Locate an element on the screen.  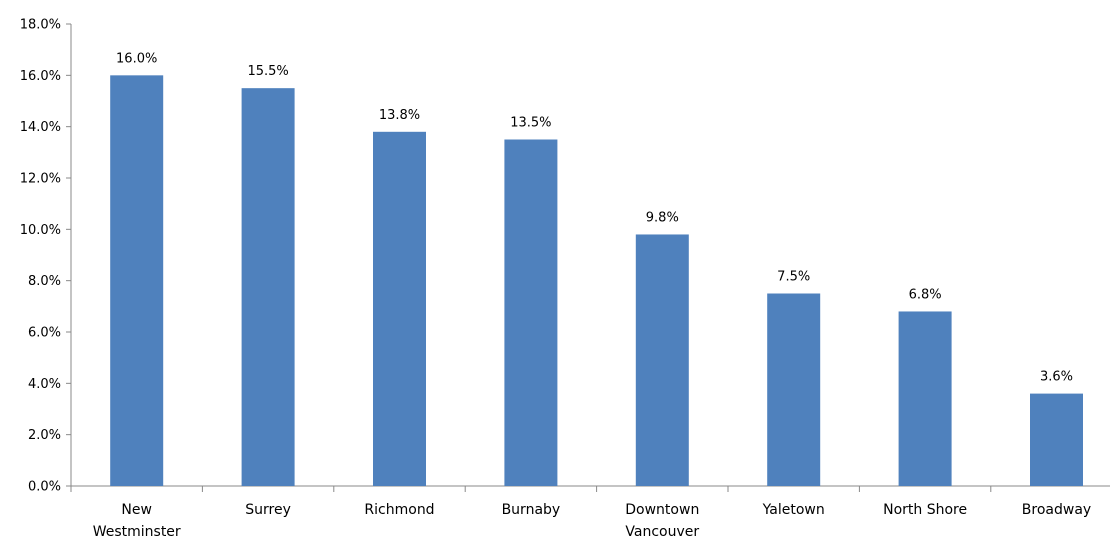
bar-value-label: 15.5% is located at coordinates (267, 71).